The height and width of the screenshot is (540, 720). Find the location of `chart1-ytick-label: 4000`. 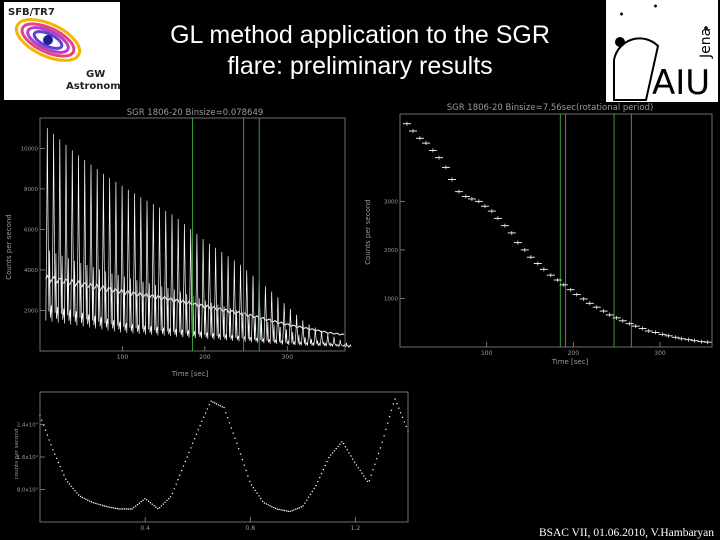

chart1-ytick-label: 4000 is located at coordinates (31, 271).